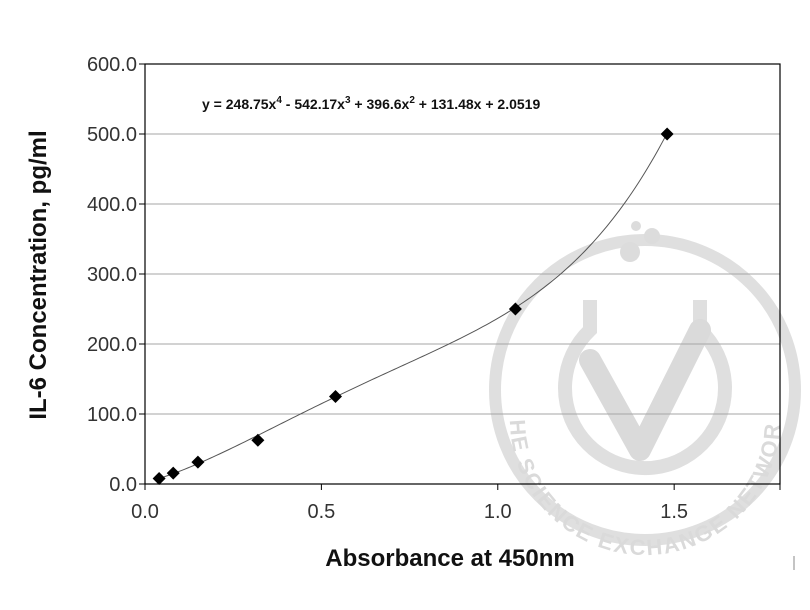  I want to click on x-axis-title: Absorbance at 450nm, so click(449, 558).